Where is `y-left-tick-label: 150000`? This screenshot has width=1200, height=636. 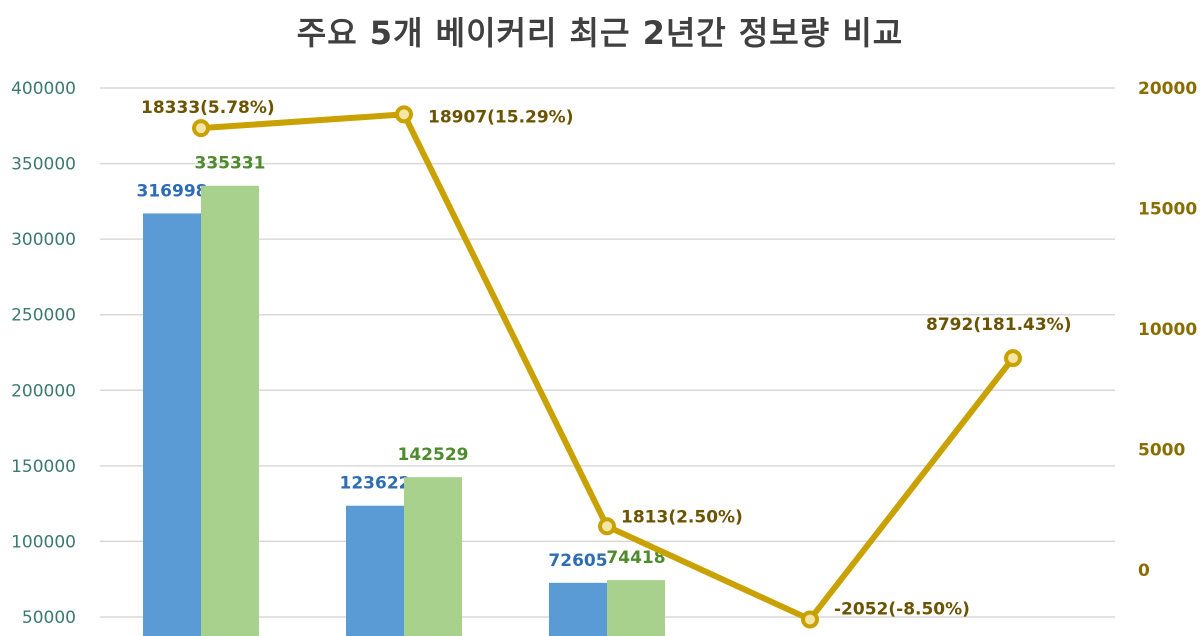
y-left-tick-label: 150000 is located at coordinates (43, 467).